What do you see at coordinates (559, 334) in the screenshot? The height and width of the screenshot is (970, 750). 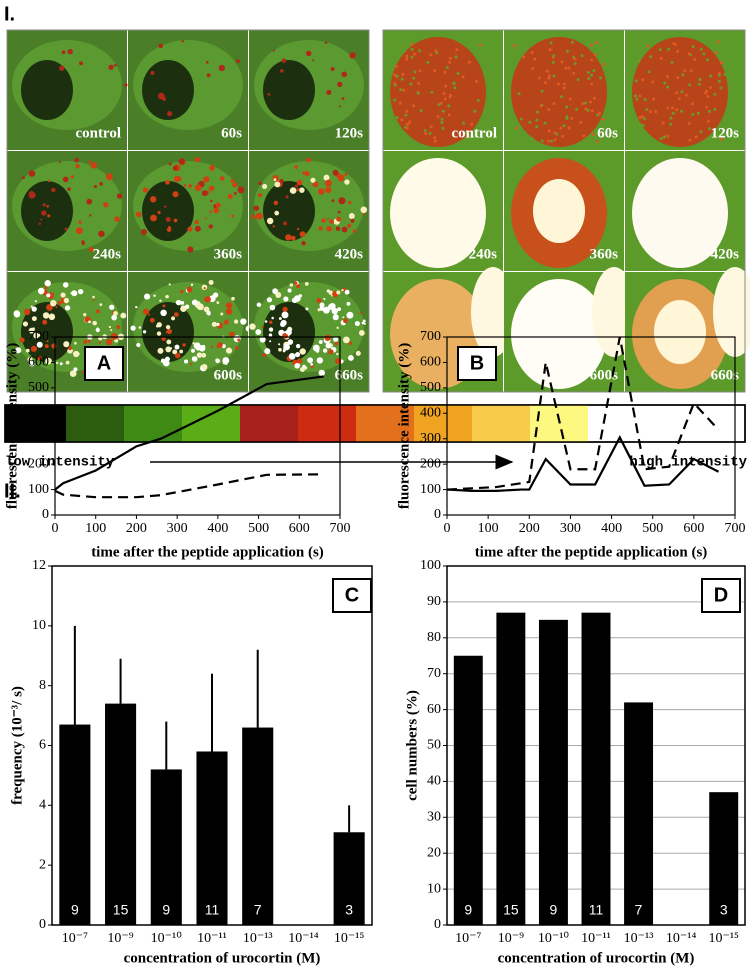 I see `cell-body` at bounding box center [559, 334].